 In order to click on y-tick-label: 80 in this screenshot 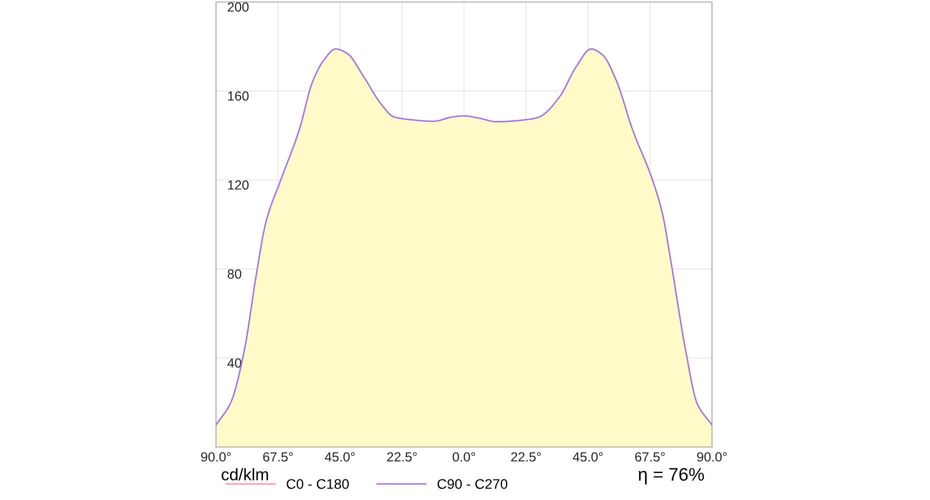, I will do `click(235, 274)`.